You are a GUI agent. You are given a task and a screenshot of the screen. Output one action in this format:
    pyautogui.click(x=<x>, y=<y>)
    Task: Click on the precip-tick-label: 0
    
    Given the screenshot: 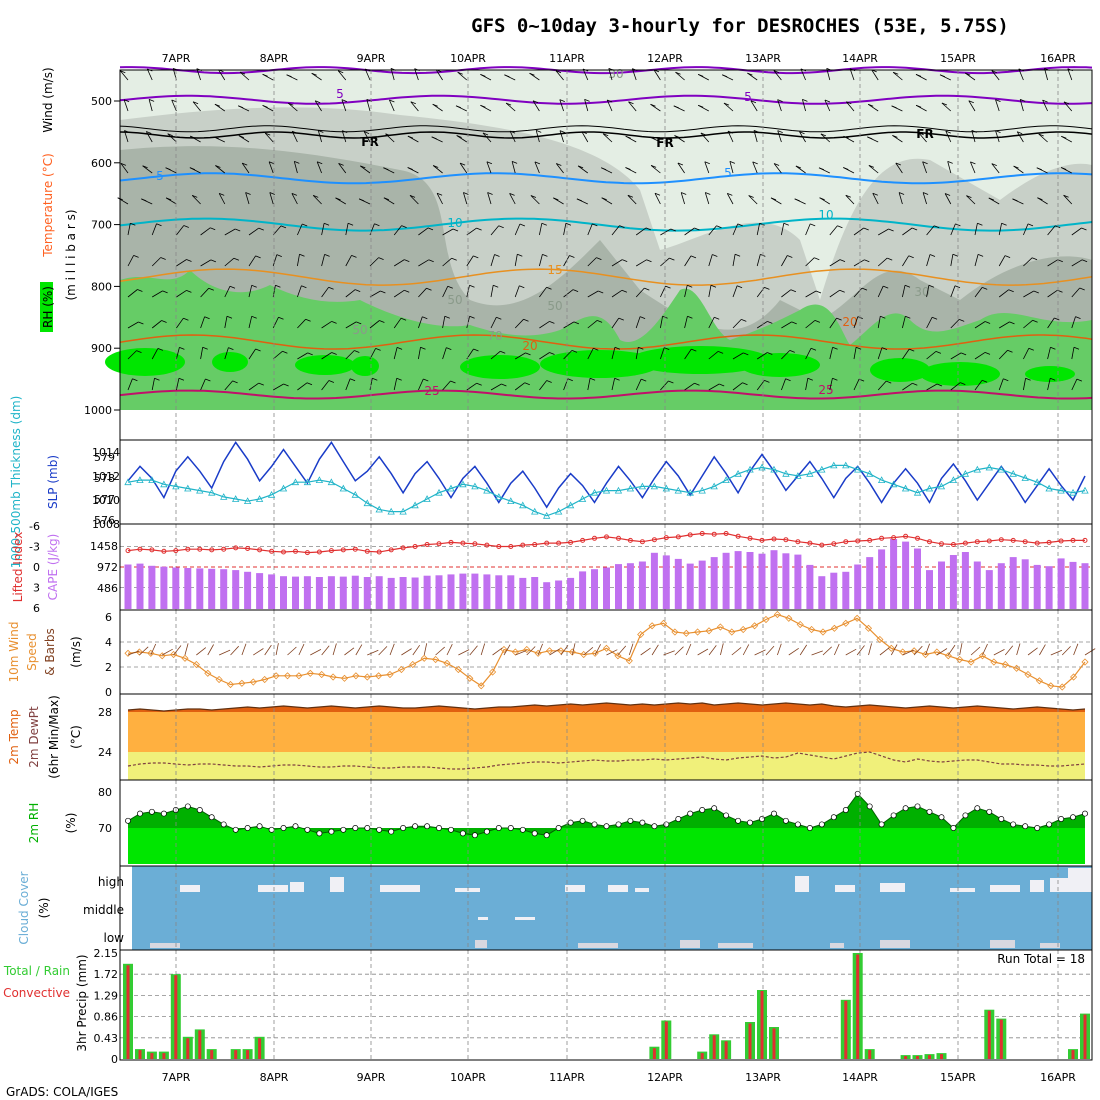 What is the action you would take?
    pyautogui.click(x=114, y=1059)
    